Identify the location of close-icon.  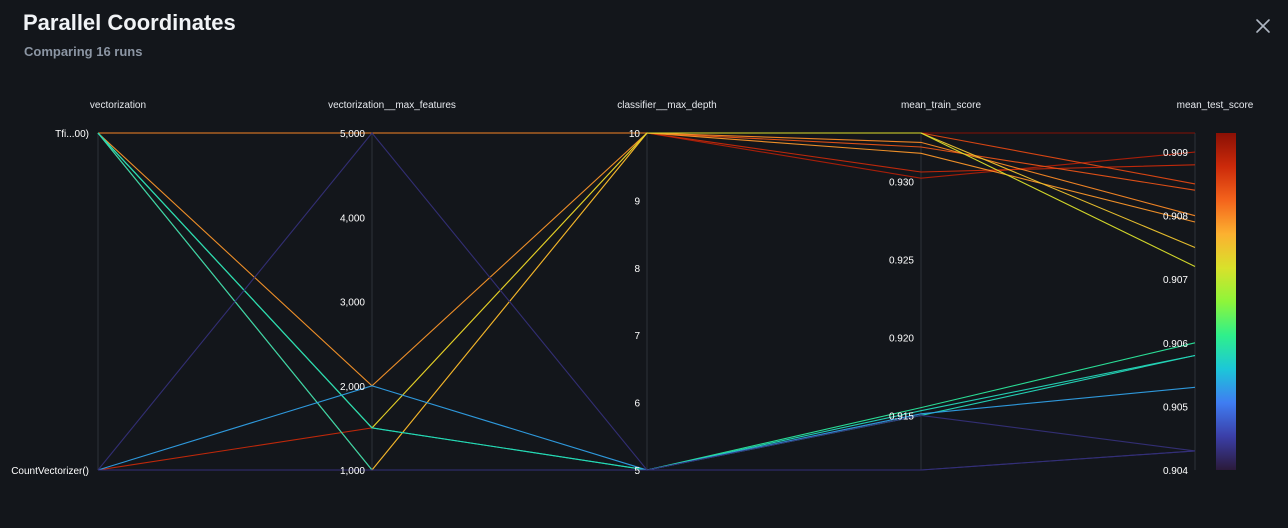
(1263, 26).